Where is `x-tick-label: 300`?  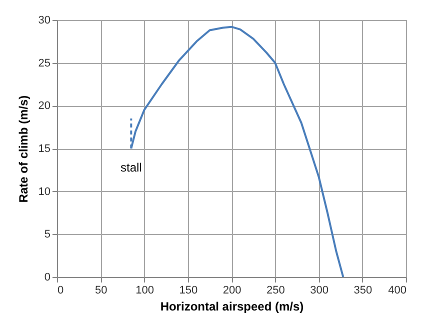 x-tick-label: 300 is located at coordinates (319, 290).